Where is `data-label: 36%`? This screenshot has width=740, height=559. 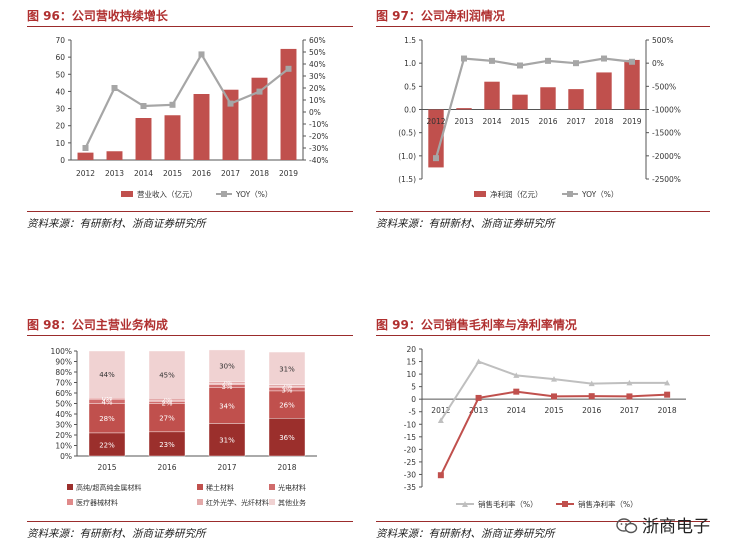 data-label: 36% is located at coordinates (287, 438).